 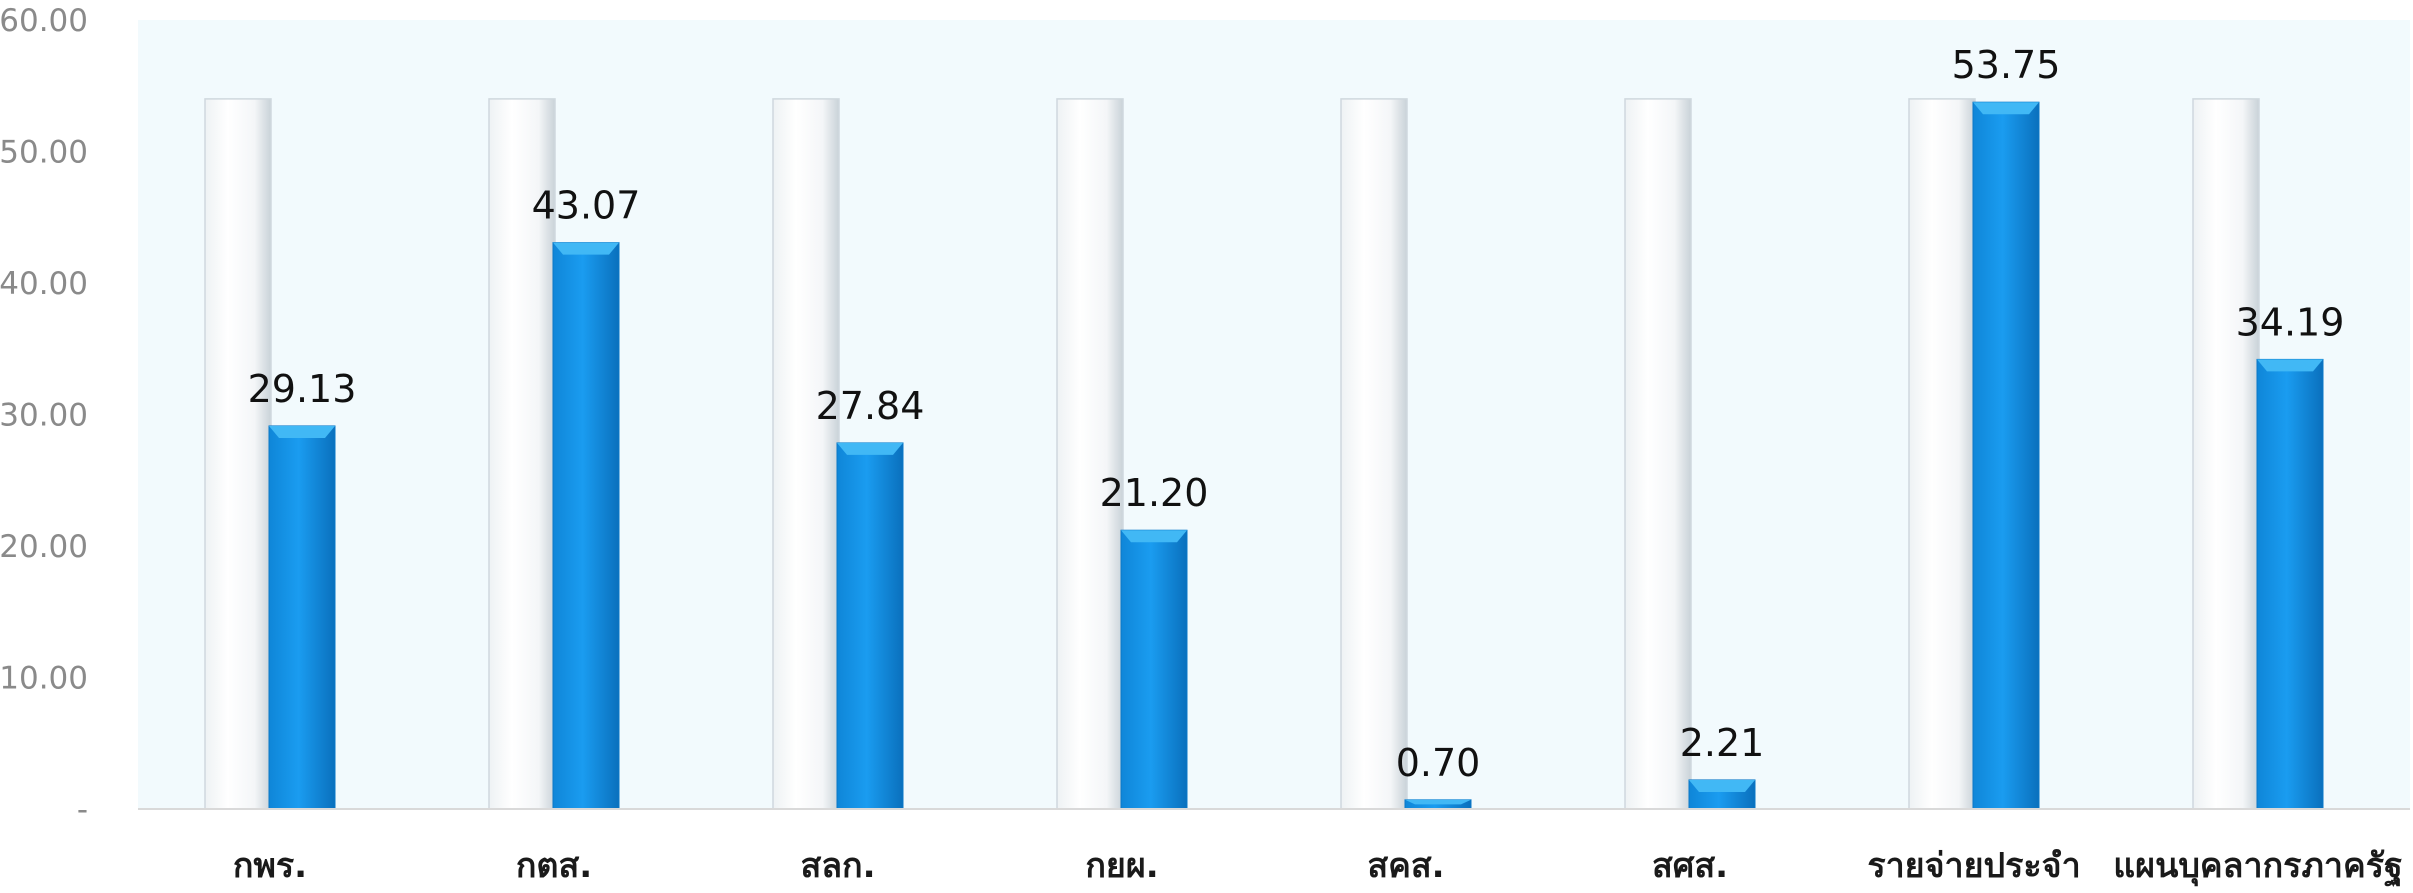 What do you see at coordinates (1722, 743) in the screenshot?
I see `data-label: 2.21` at bounding box center [1722, 743].